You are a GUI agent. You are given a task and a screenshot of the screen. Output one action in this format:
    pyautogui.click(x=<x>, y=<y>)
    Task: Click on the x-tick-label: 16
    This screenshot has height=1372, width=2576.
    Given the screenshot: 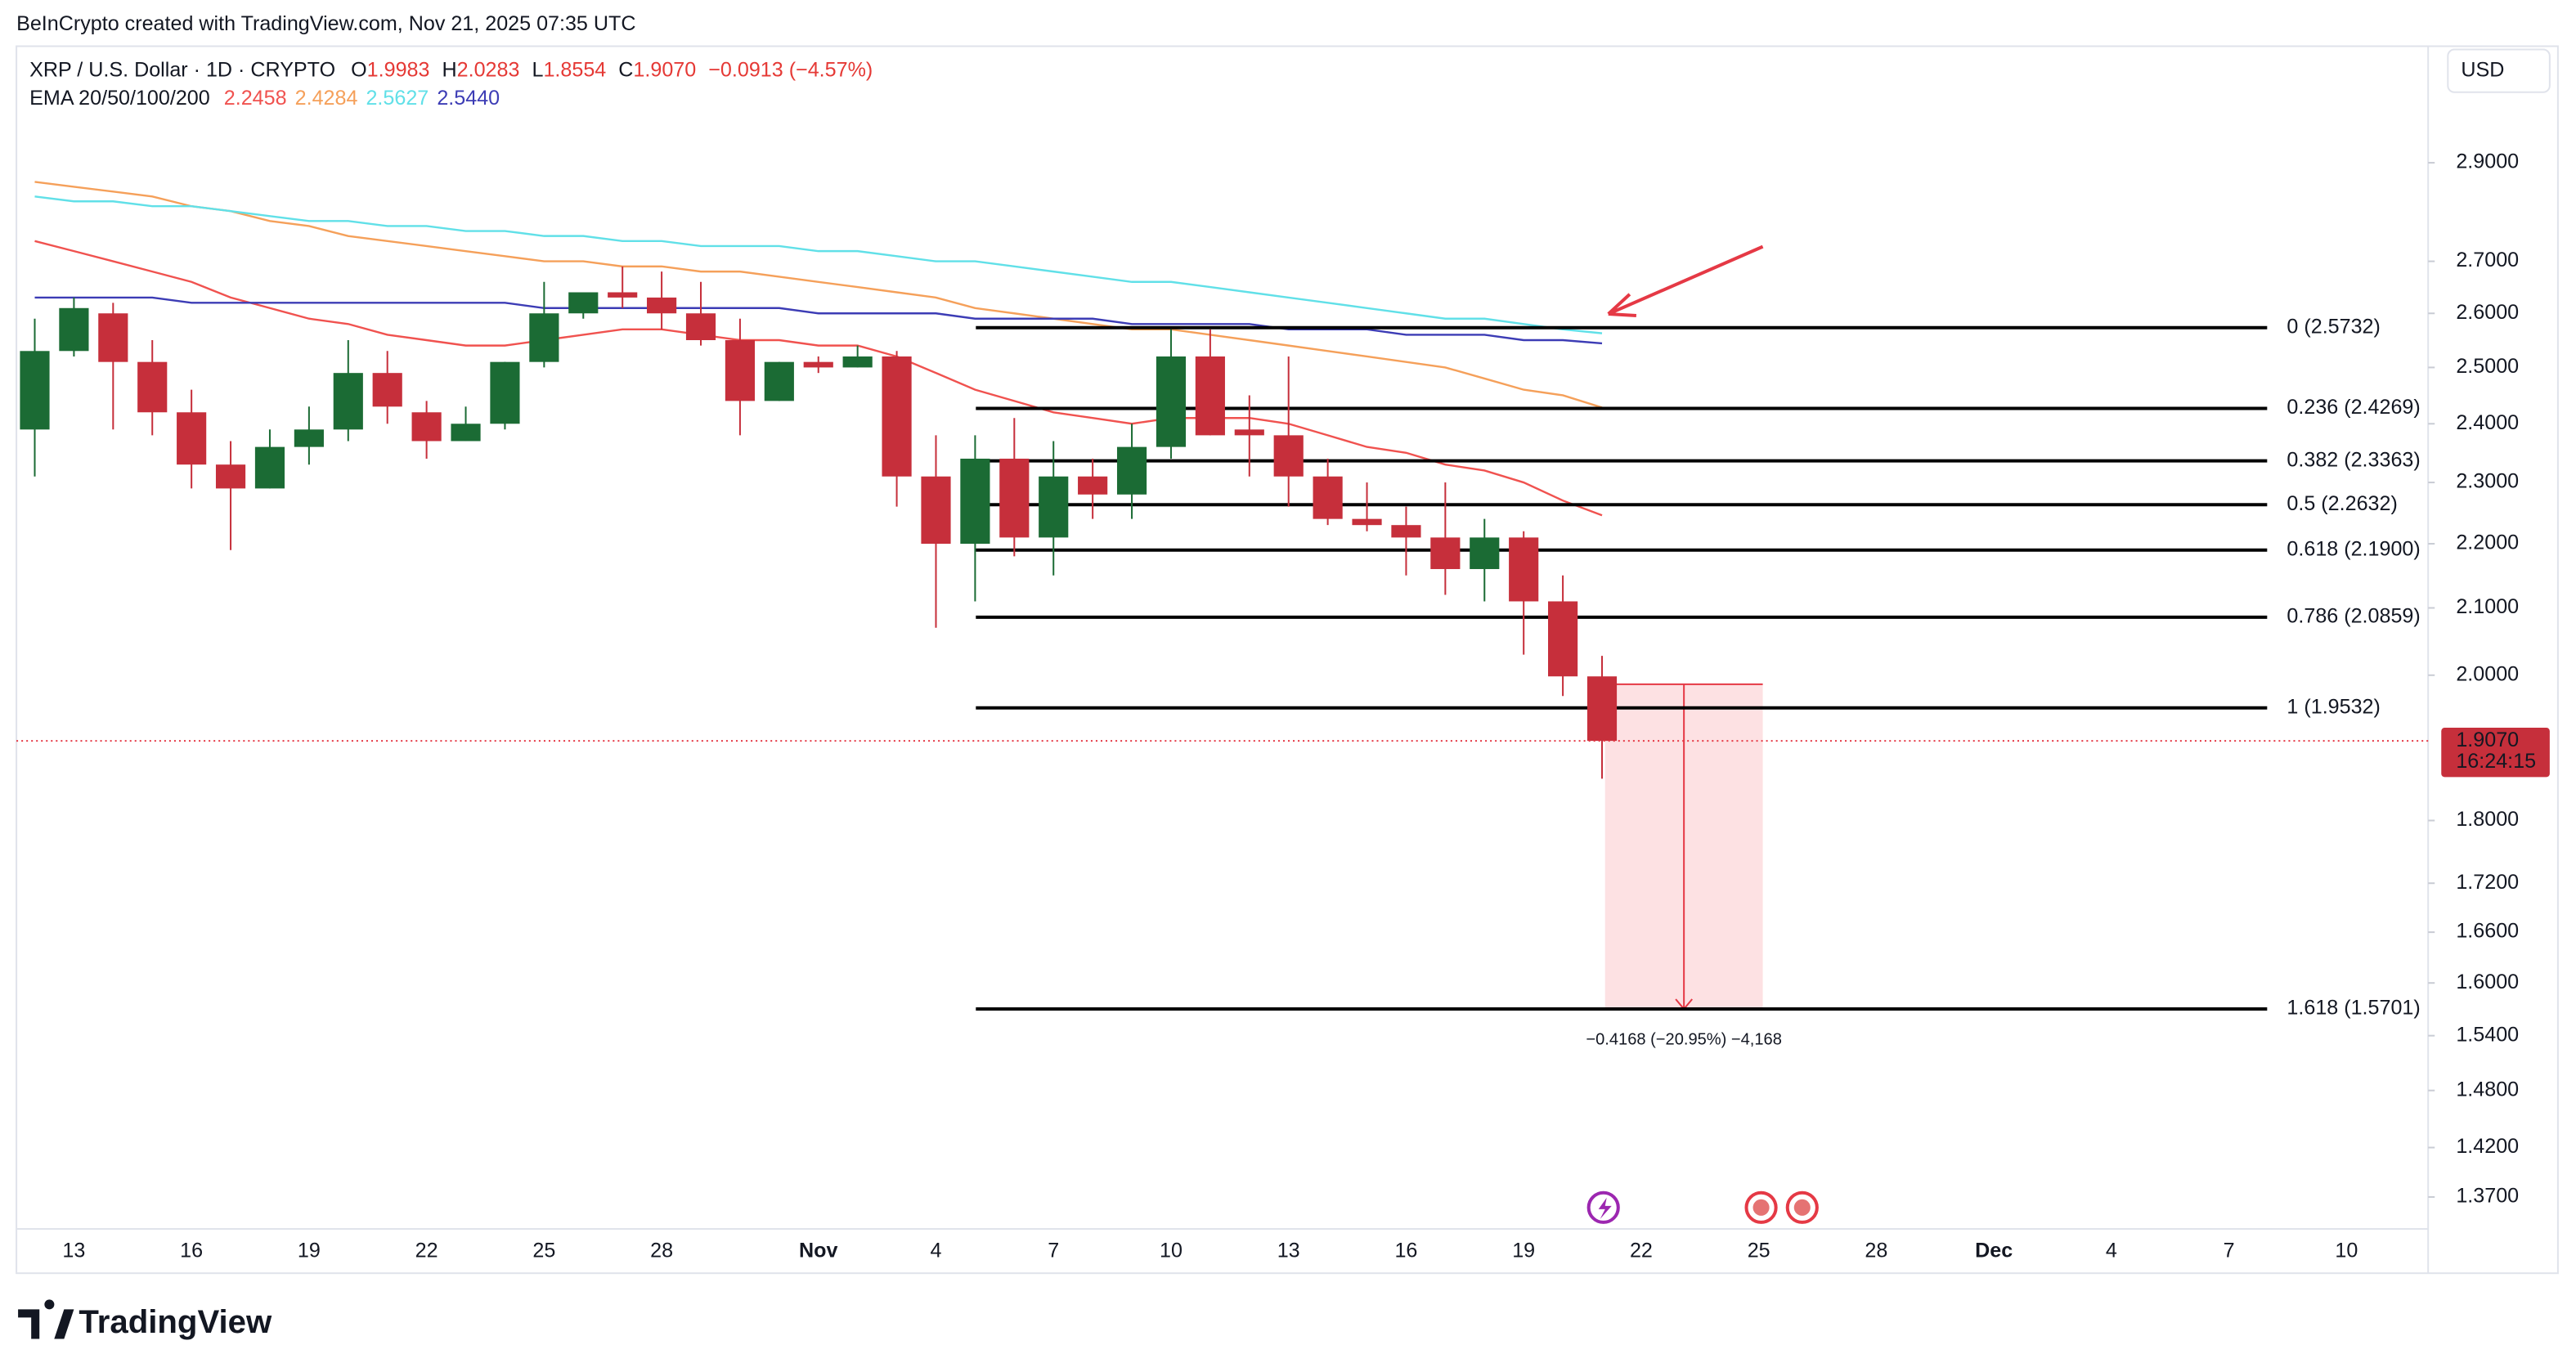 What is the action you would take?
    pyautogui.click(x=1405, y=1251)
    